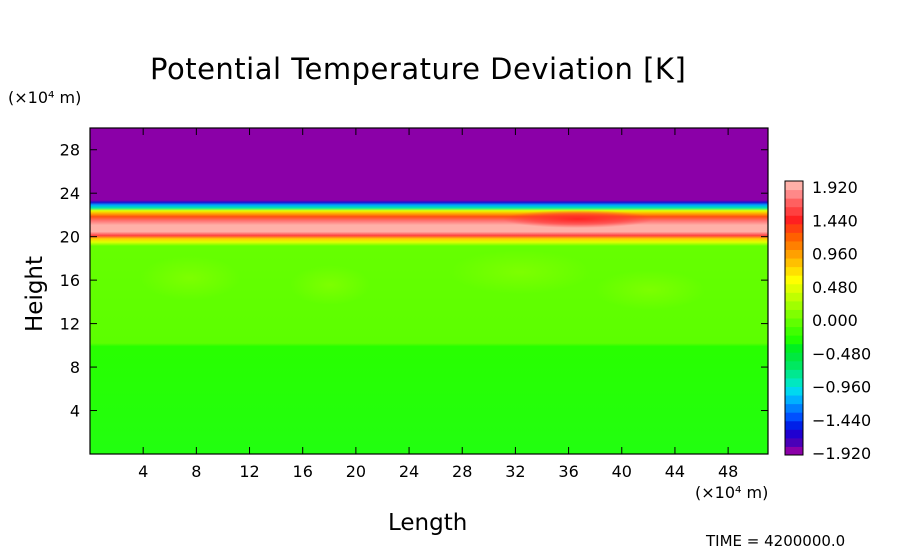  What do you see at coordinates (841, 387) in the screenshot?
I see `colorbar-tick-label: −0.960` at bounding box center [841, 387].